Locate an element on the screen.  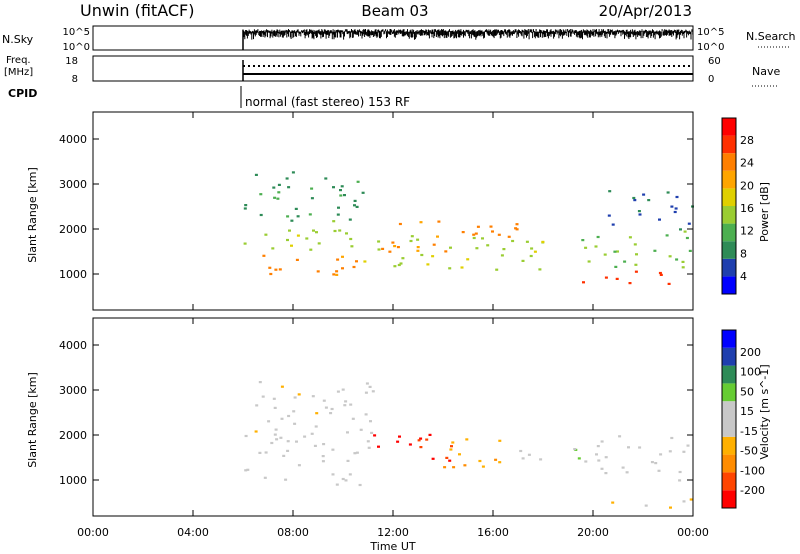
y-tick-label: 4000 is located at coordinates (73, 139).